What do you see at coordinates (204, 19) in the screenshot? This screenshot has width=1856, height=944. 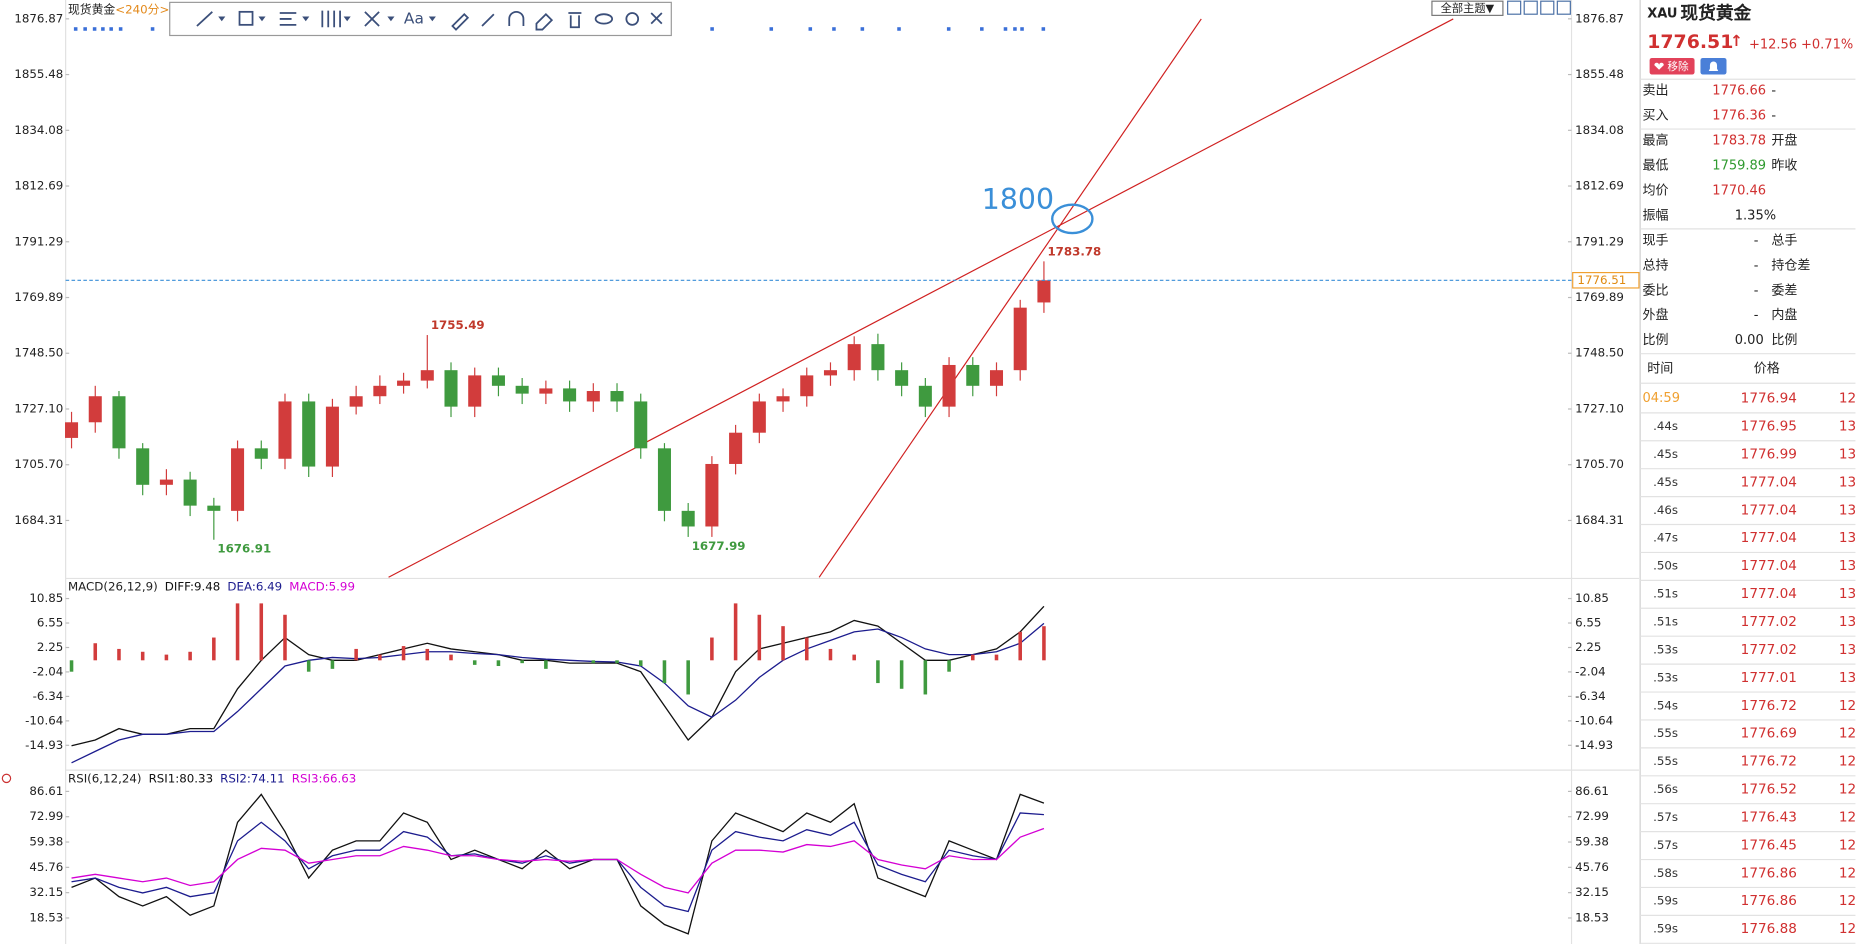 I see `line-tool` at bounding box center [204, 19].